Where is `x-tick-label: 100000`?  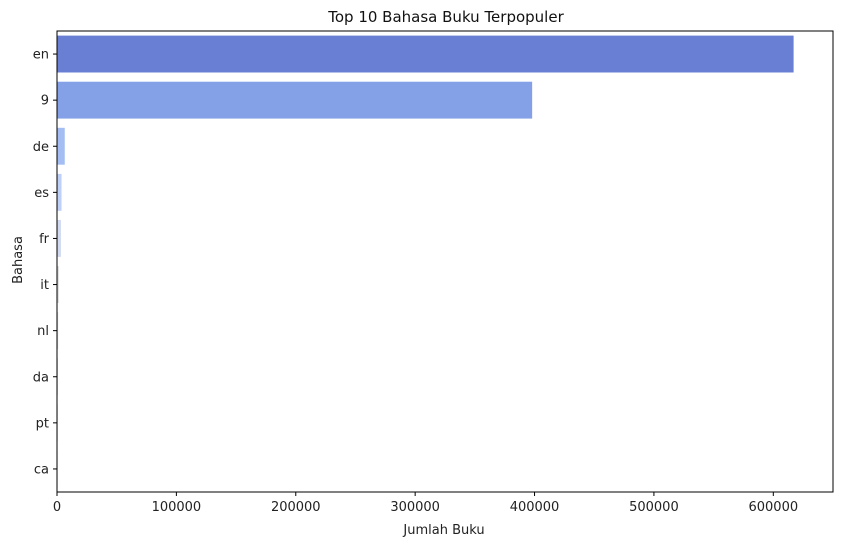
x-tick-label: 100000 is located at coordinates (177, 507).